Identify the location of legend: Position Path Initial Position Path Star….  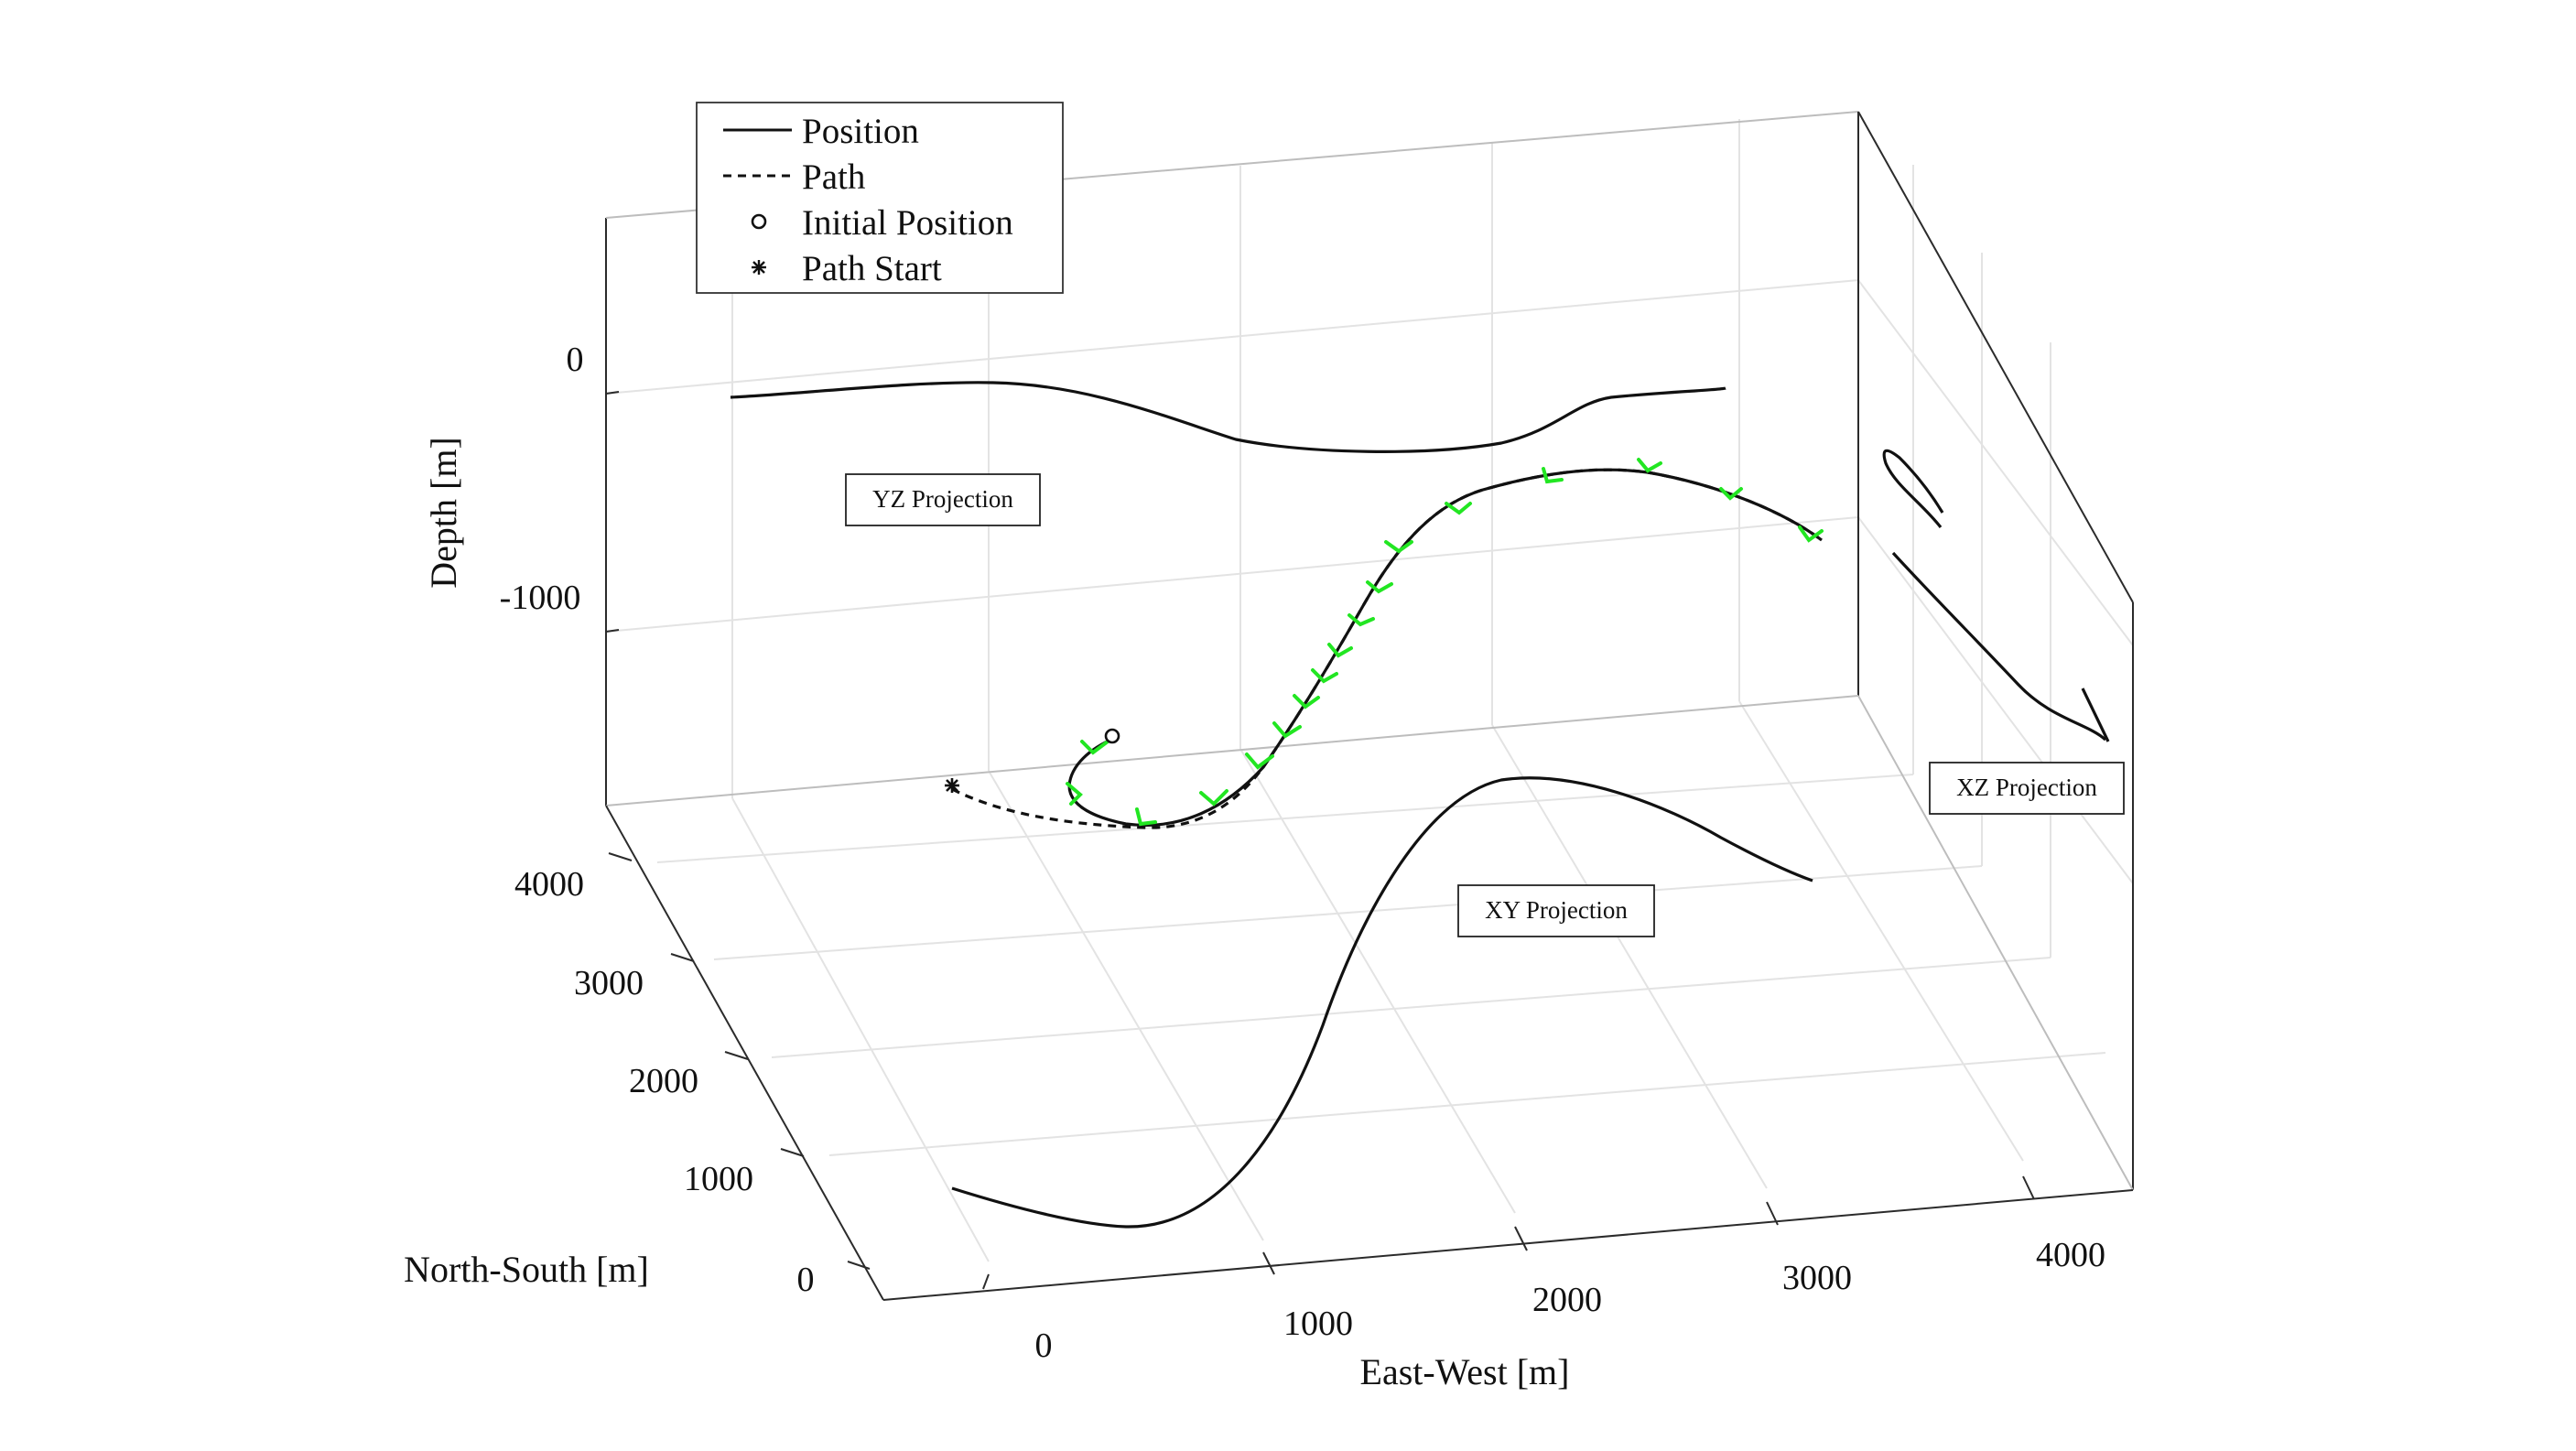
(880, 198).